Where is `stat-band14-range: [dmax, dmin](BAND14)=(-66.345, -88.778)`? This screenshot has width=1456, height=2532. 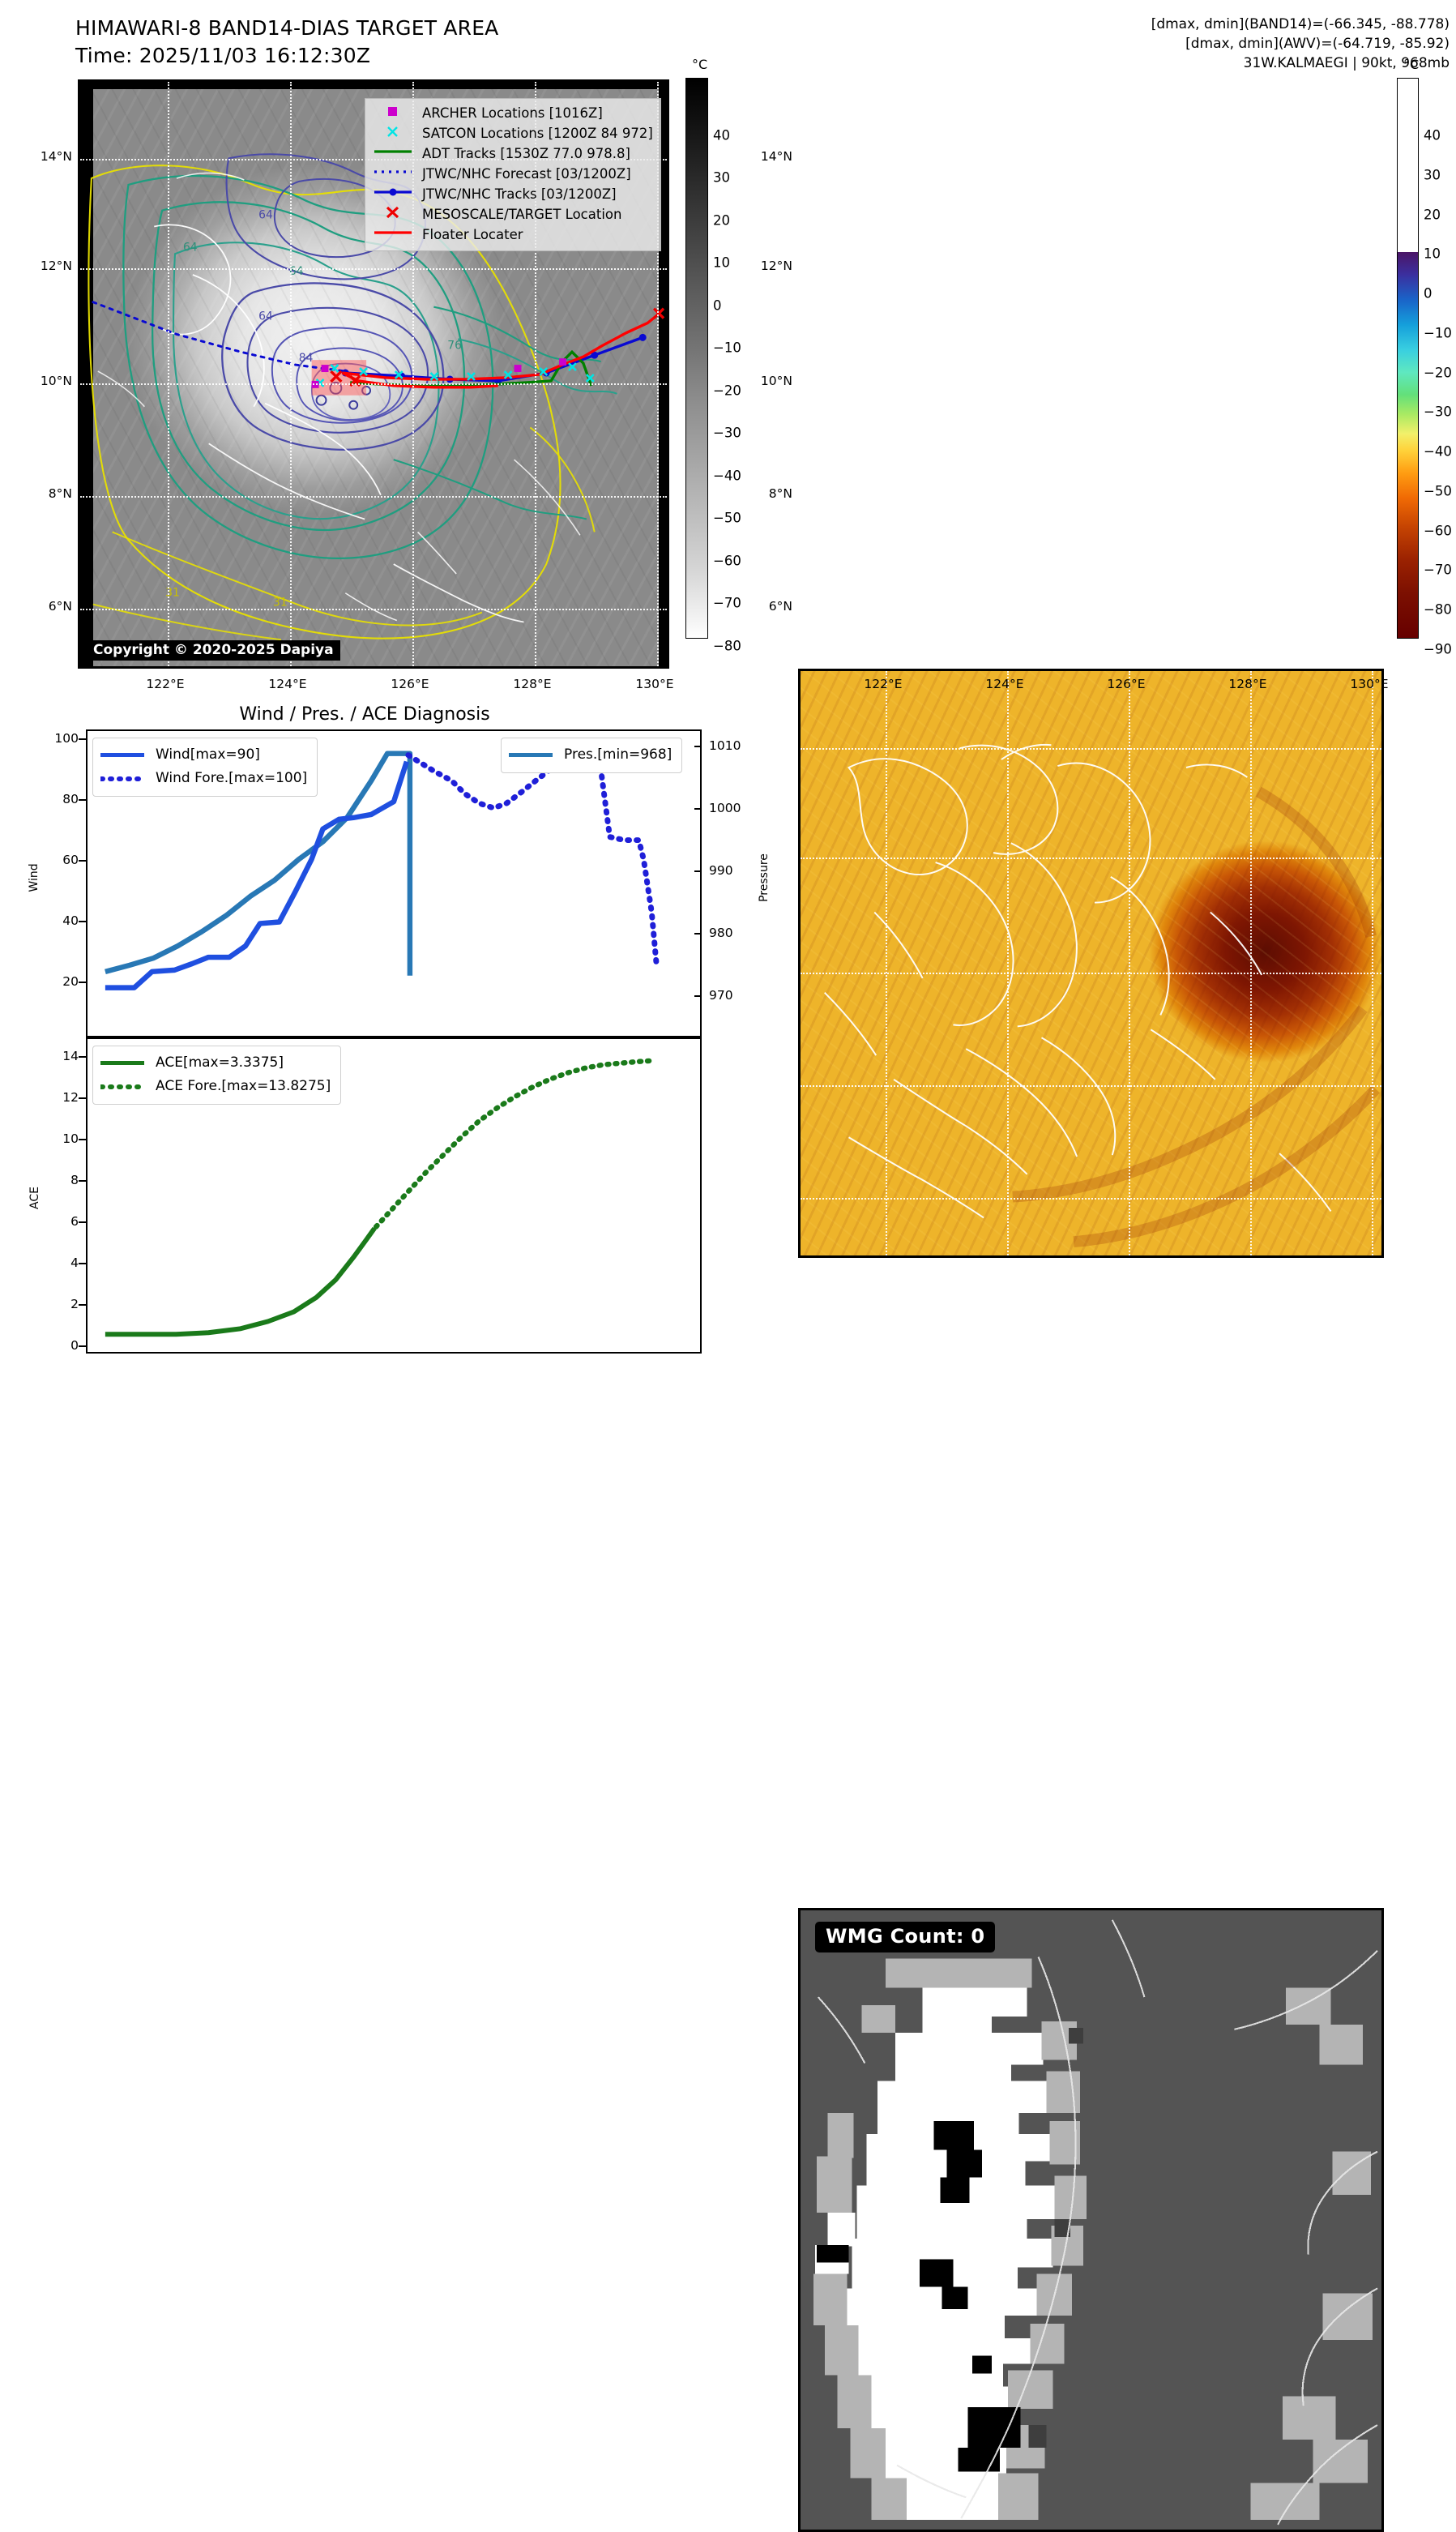
stat-band14-range: [dmax, dmin](BAND14)=(-66.345, -88.778) is located at coordinates (1301, 24).